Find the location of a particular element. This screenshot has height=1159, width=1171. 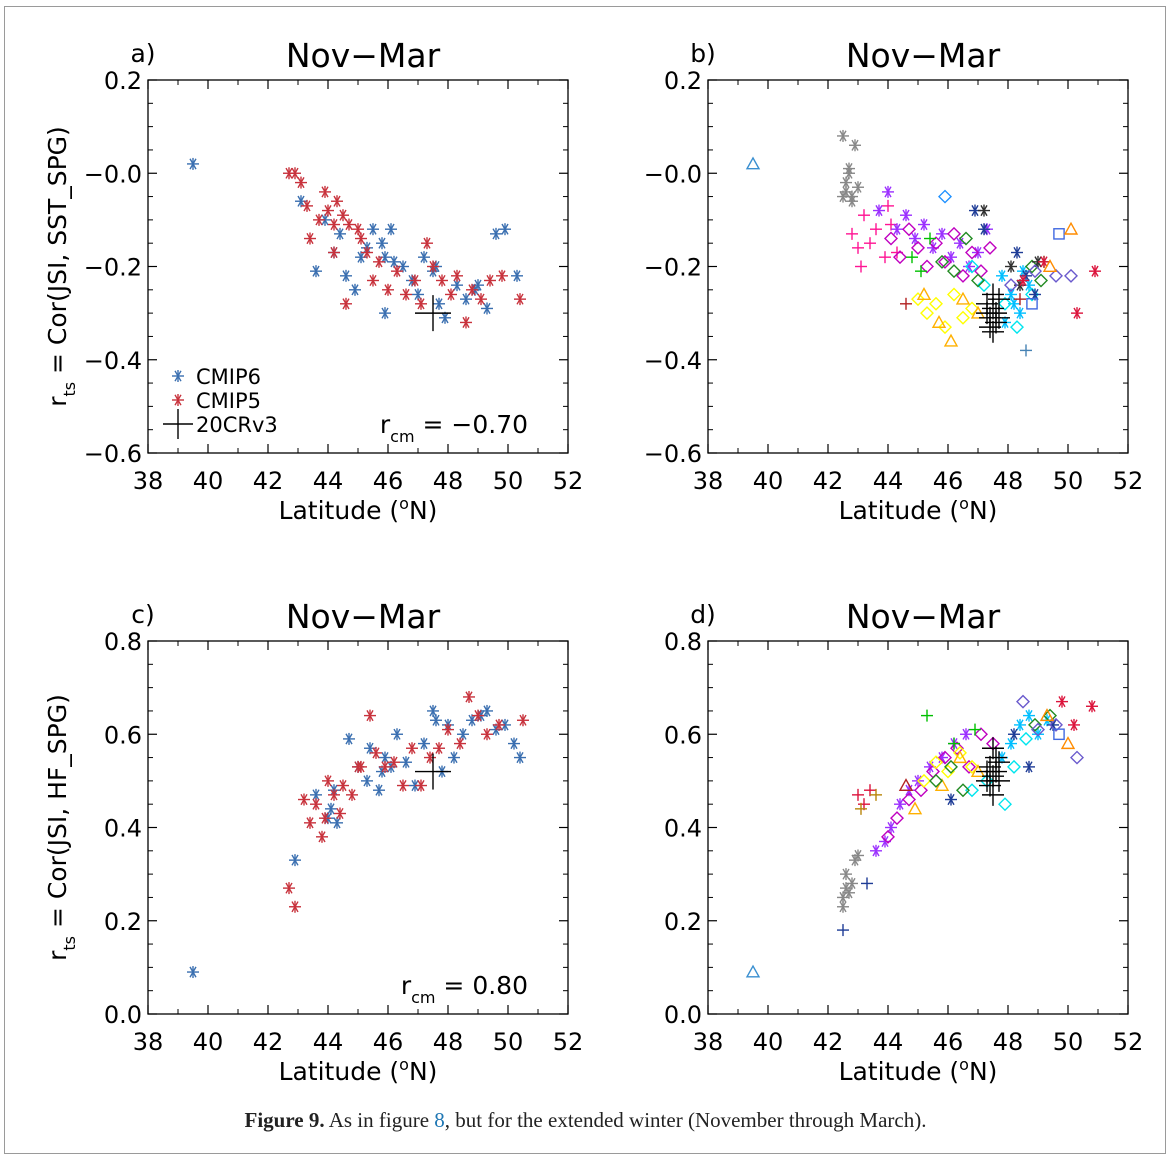

series-20crv3 is located at coordinates (433, 771).